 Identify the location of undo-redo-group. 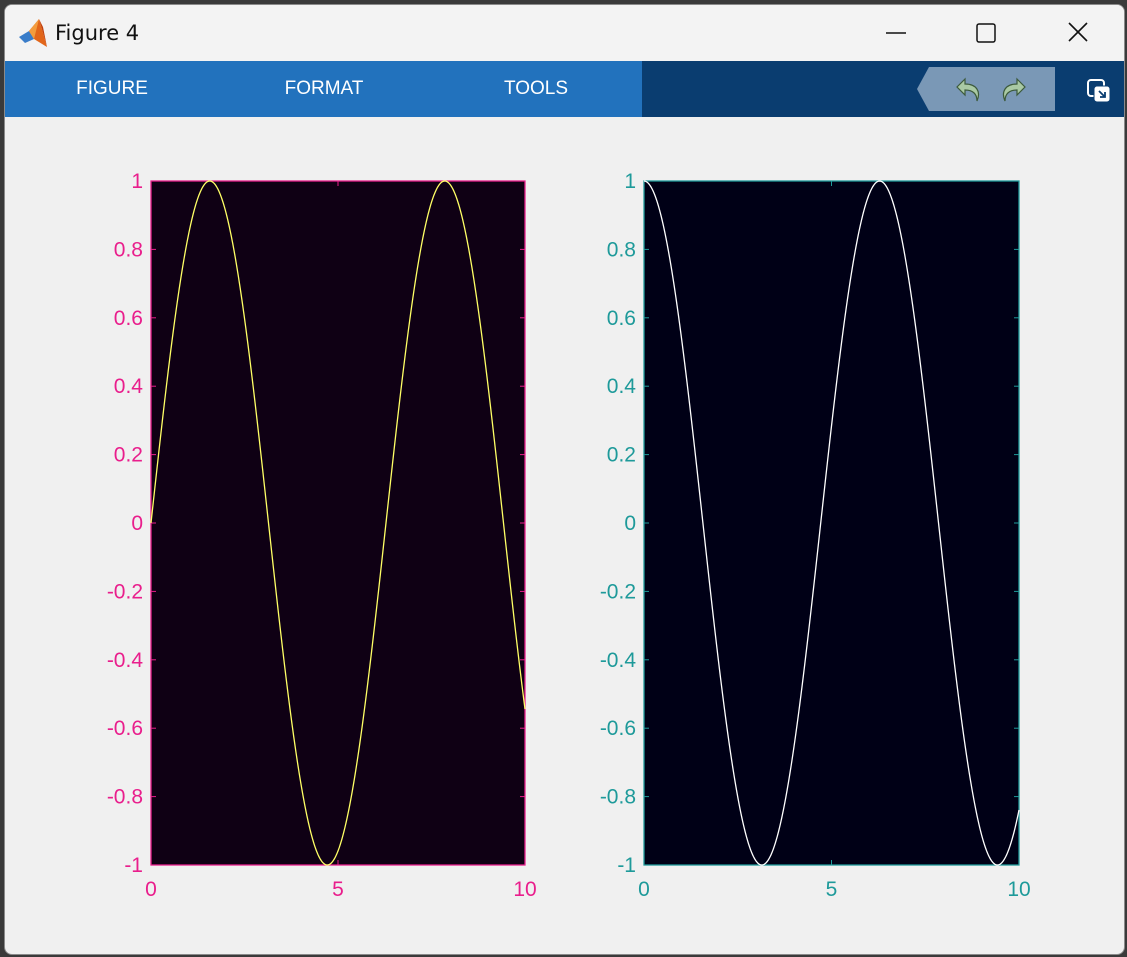
(986, 89).